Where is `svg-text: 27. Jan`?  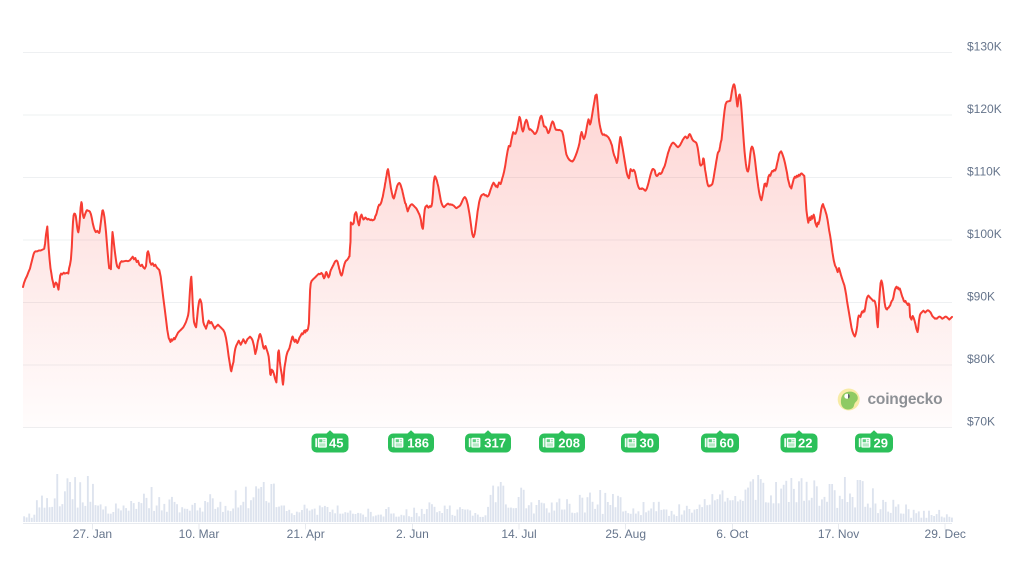 svg-text: 27. Jan is located at coordinates (92, 534).